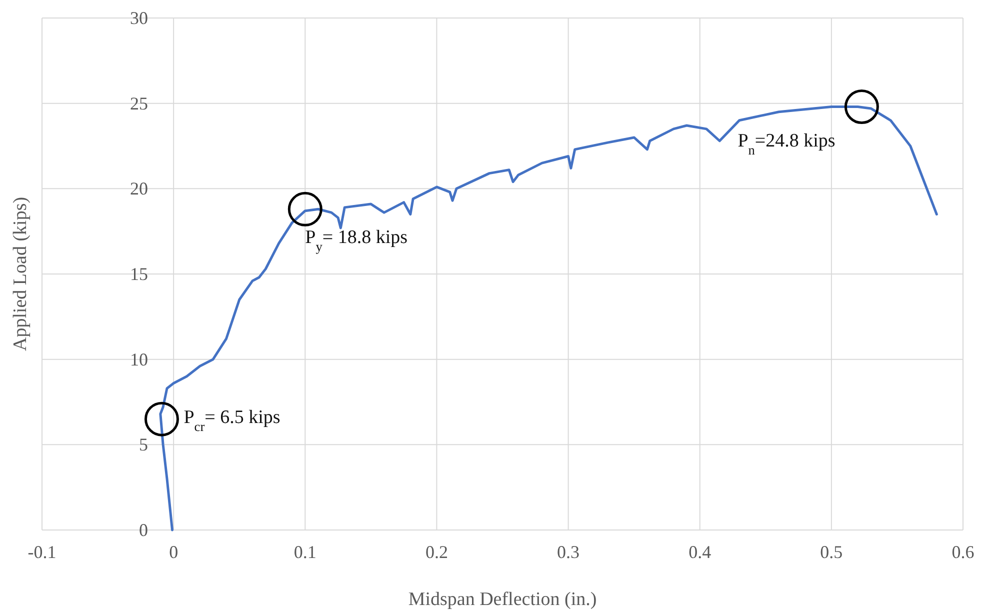  Describe the element at coordinates (139, 274) in the screenshot. I see `y-tick-label: 15` at that location.